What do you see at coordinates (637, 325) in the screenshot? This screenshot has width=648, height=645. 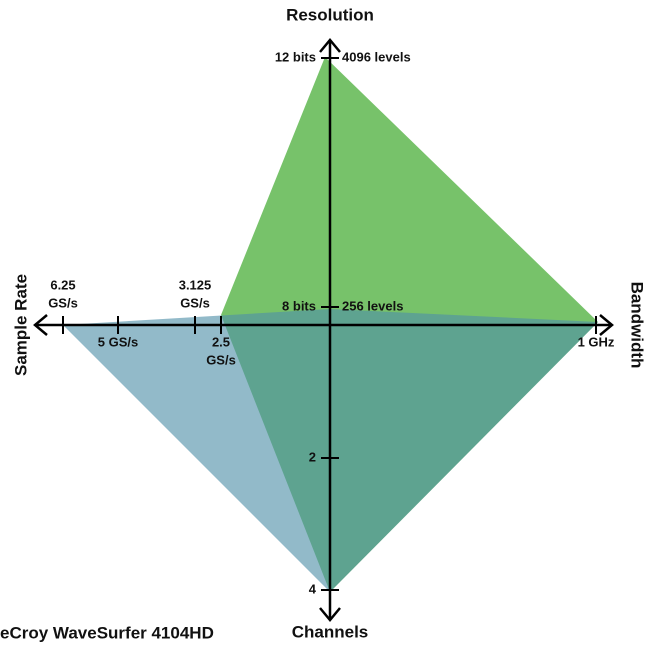 I see `axis-label: Bandwidth` at bounding box center [637, 325].